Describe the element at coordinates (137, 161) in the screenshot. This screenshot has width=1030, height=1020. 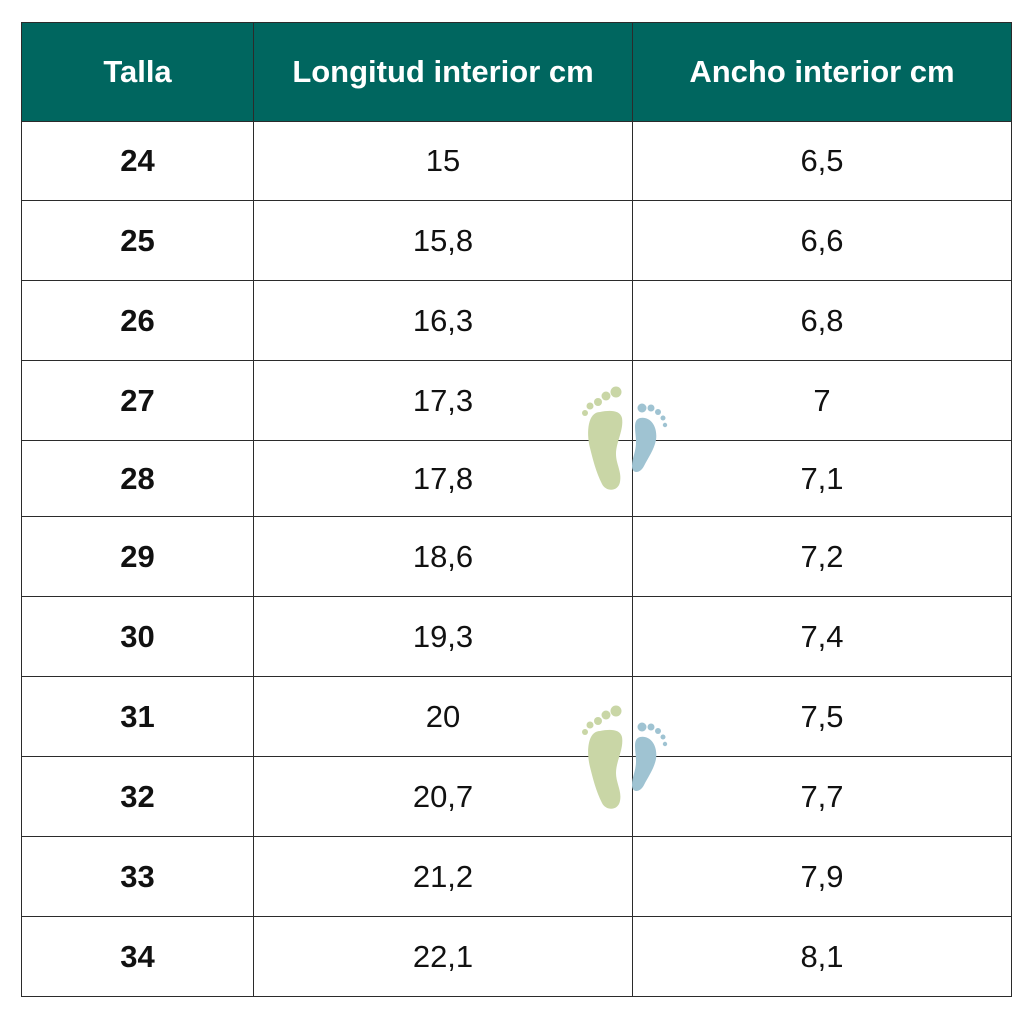
I see `cell-size: 24` at that location.